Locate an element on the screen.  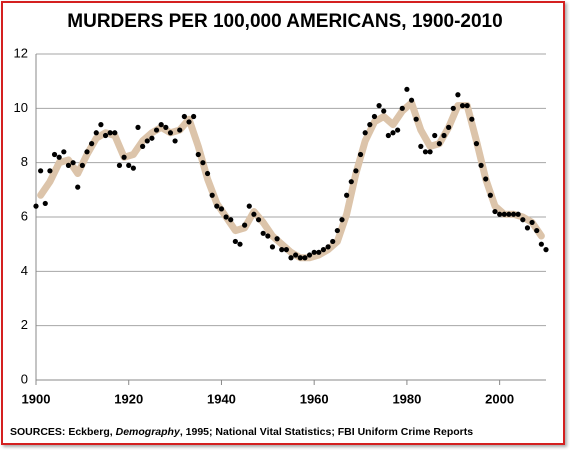
x-tick-label: 1960 is located at coordinates (314, 398).